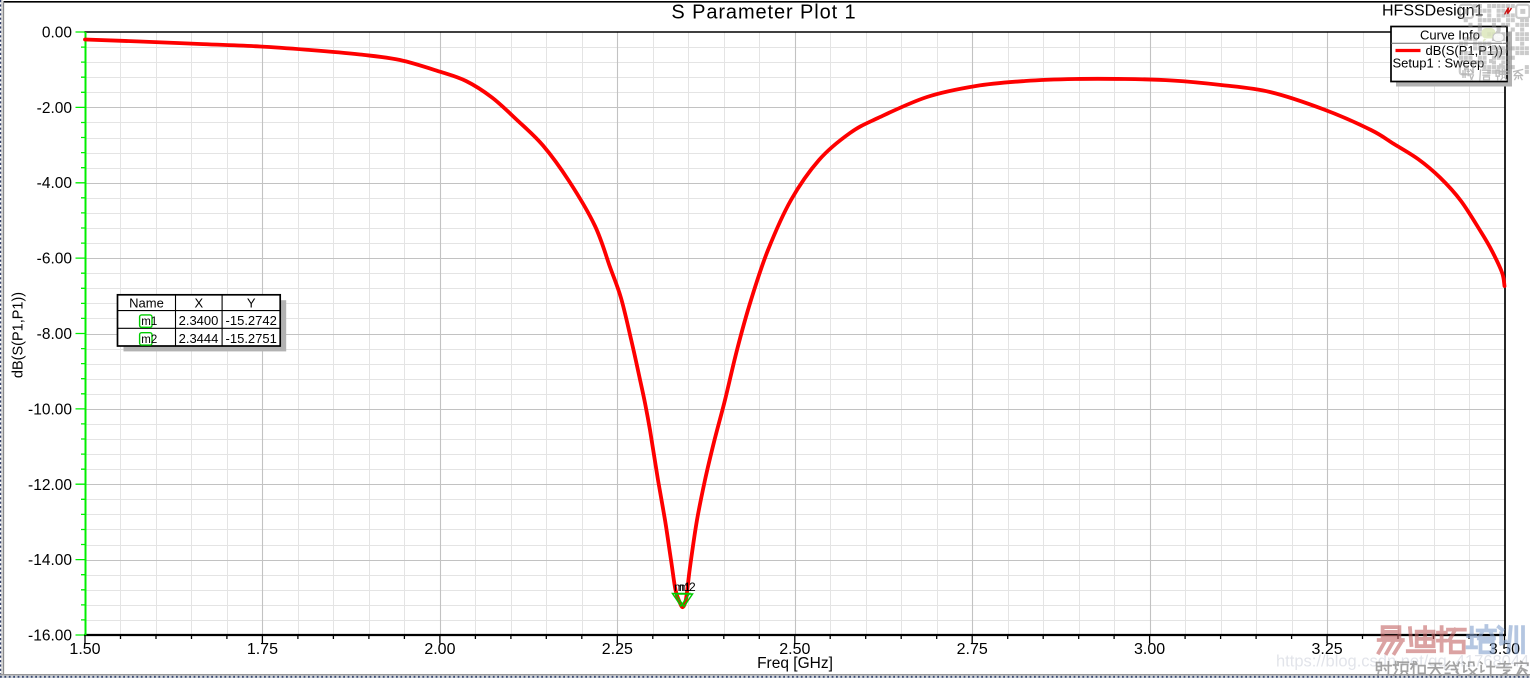 The height and width of the screenshot is (678, 1530). Describe the element at coordinates (617, 649) in the screenshot. I see `svg-text: 2.25` at that location.